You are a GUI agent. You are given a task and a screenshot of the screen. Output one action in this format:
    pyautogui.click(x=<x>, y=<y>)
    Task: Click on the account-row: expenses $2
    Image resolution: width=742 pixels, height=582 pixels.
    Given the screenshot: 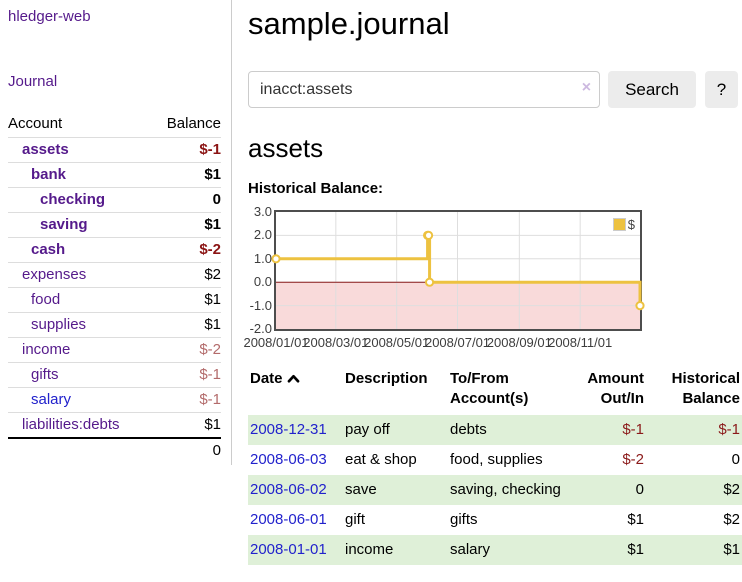 What is the action you would take?
    pyautogui.click(x=114, y=275)
    